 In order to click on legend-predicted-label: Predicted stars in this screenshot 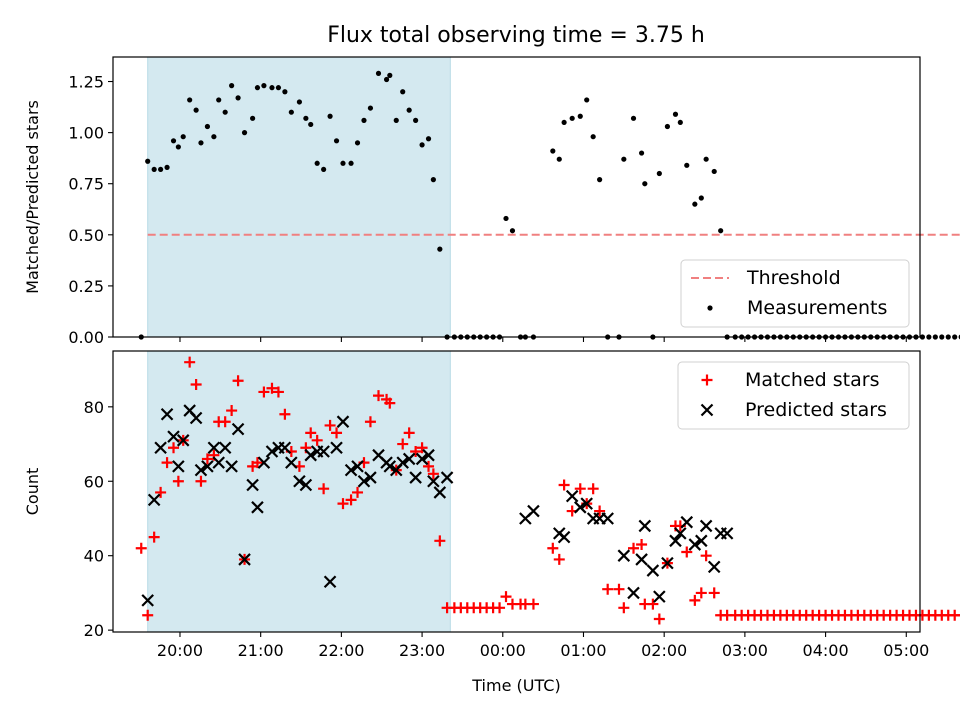, I will do `click(816, 410)`.